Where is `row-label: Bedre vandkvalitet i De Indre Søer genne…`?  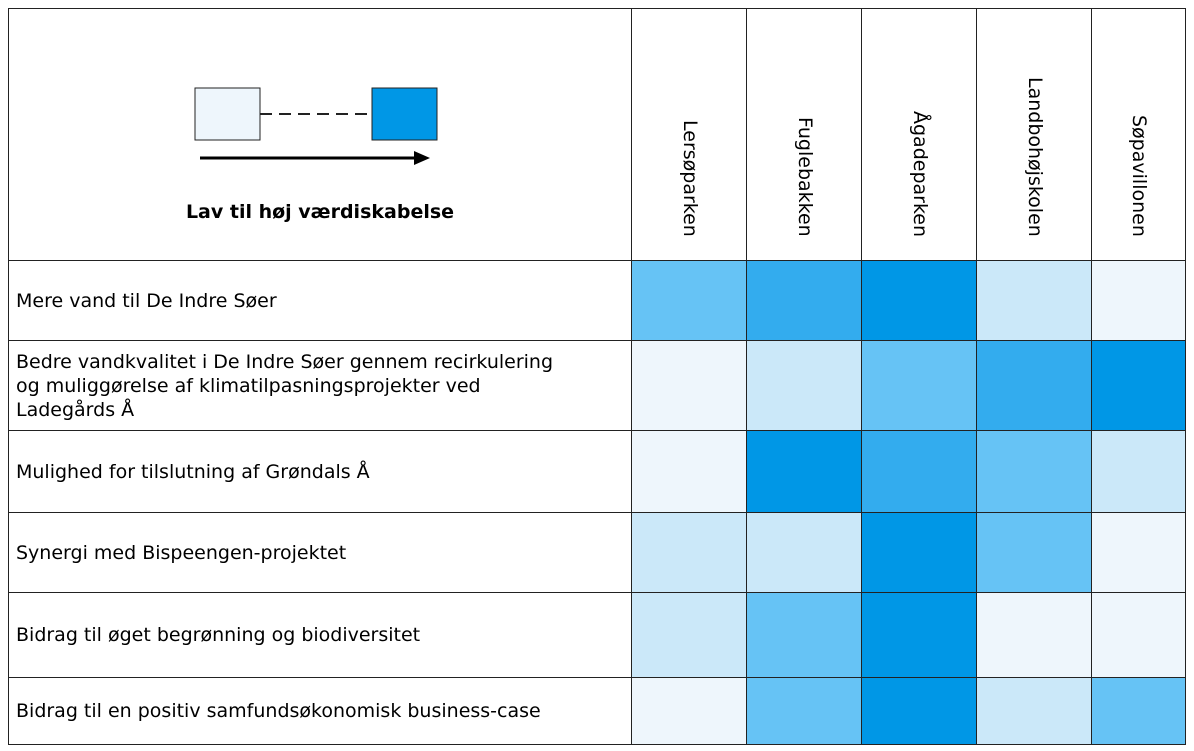
row-label: Bedre vandkvalitet i De Indre Søer genne… is located at coordinates (320, 386).